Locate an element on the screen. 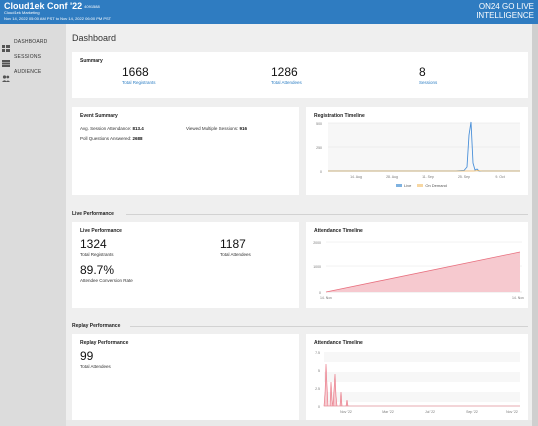  vertical-scrollbar is located at coordinates (535, 225).